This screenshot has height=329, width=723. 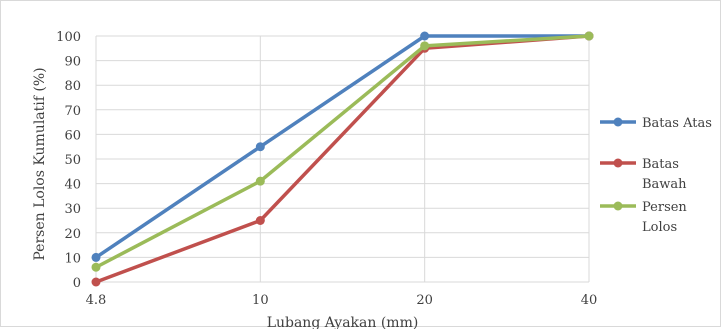 What do you see at coordinates (260, 300) in the screenshot?
I see `x-tick-label: 10` at bounding box center [260, 300].